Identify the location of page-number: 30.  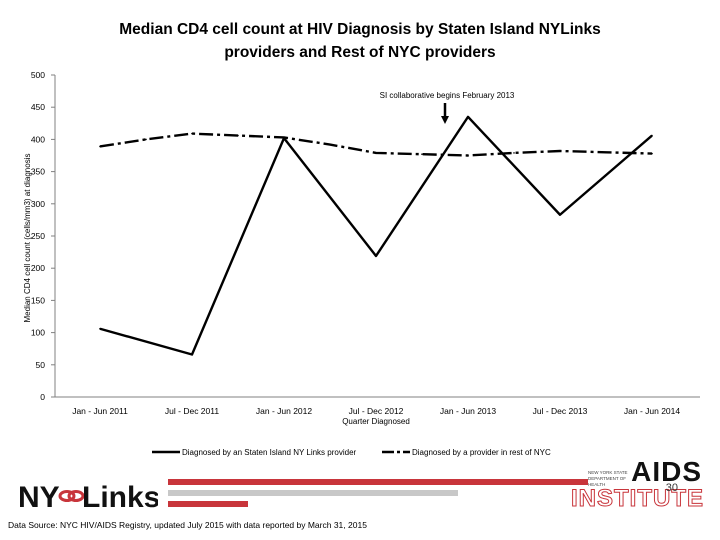
(671, 488).